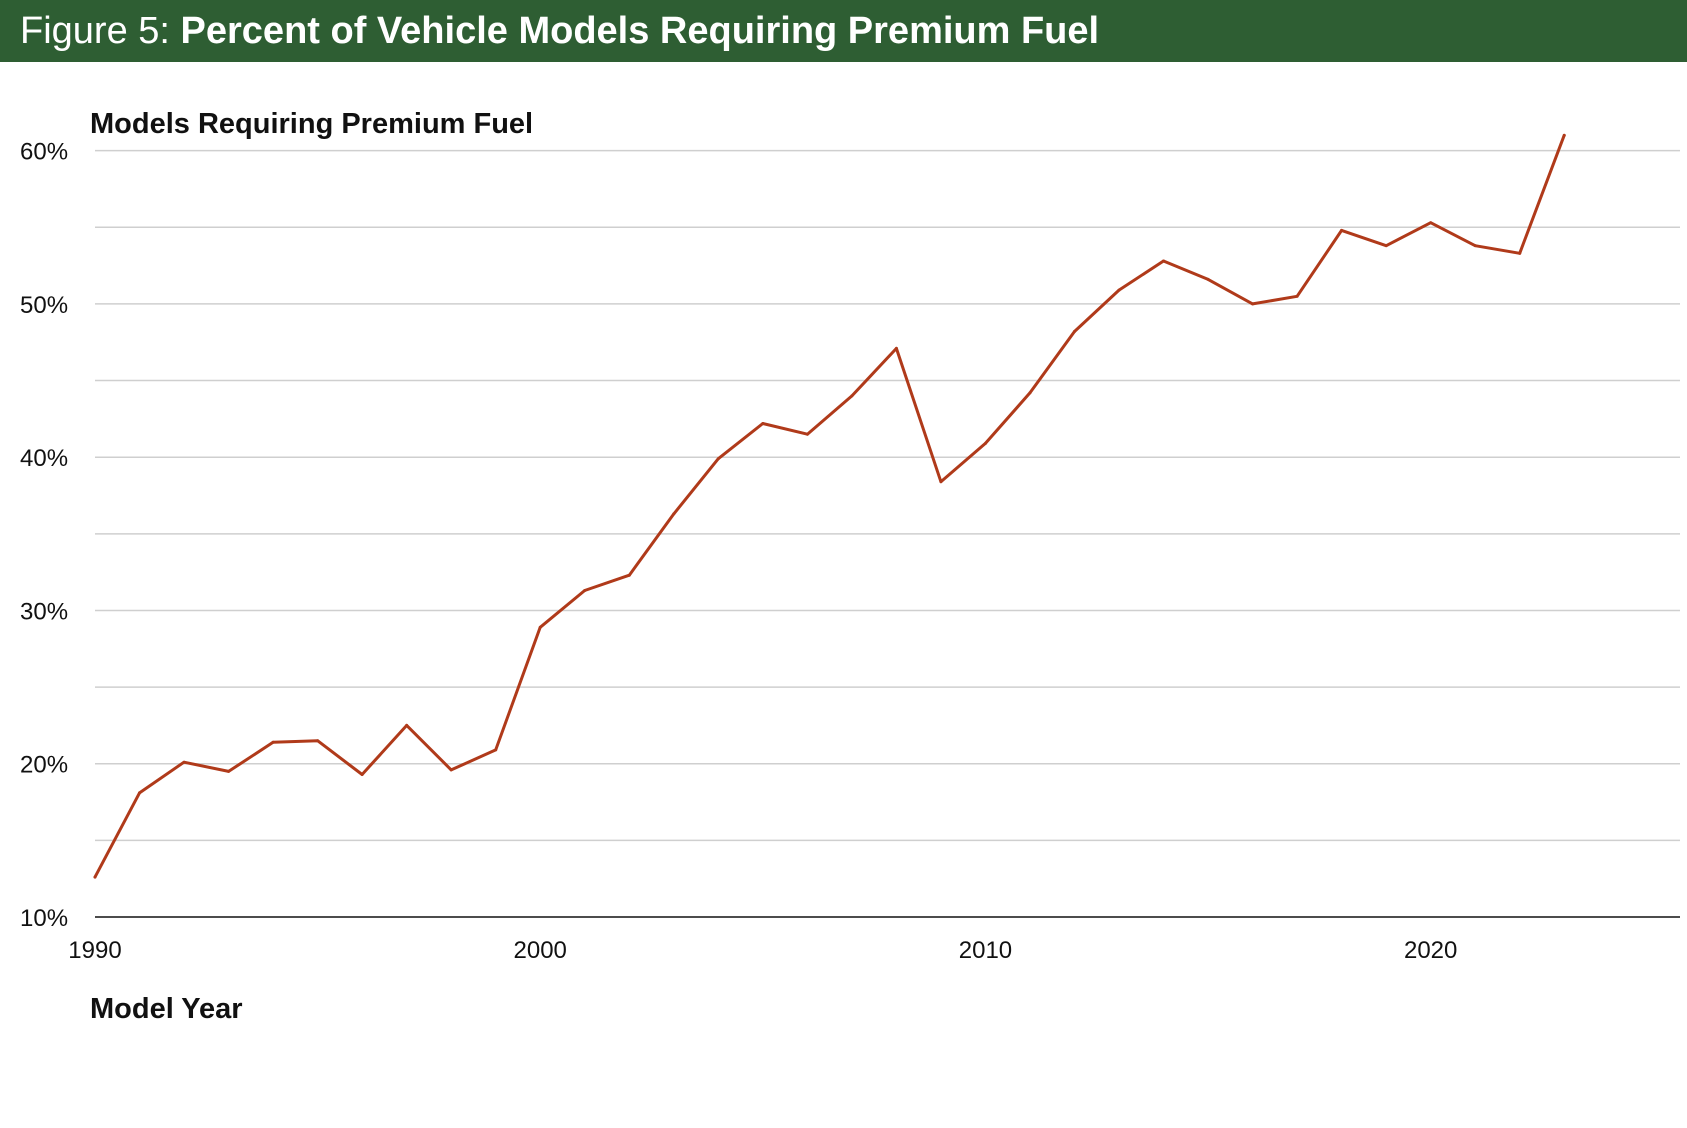 The width and height of the screenshot is (1687, 1128). I want to click on y-axis-title: Models Requiring Premium Fuel, so click(312, 124).